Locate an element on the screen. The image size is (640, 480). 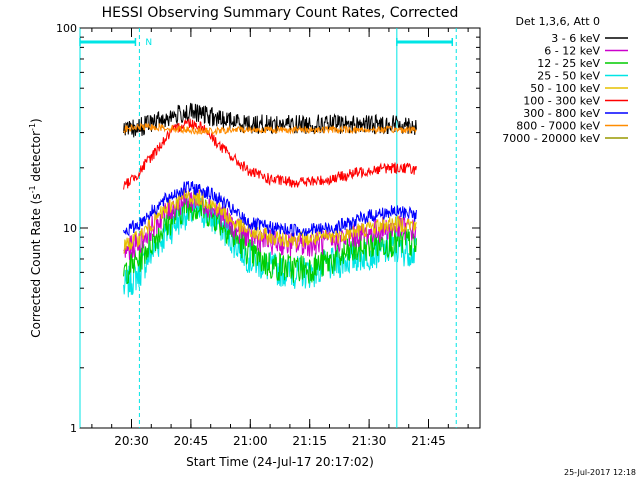
status-bars: N is located at coordinates (266, 43).